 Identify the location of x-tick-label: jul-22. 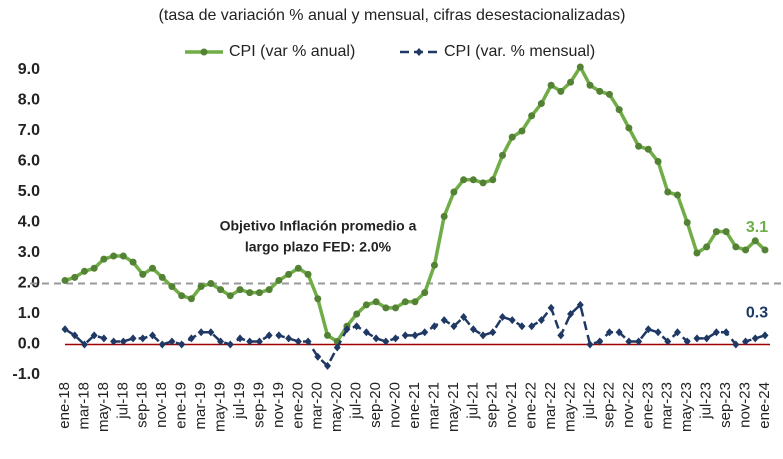
(589, 401).